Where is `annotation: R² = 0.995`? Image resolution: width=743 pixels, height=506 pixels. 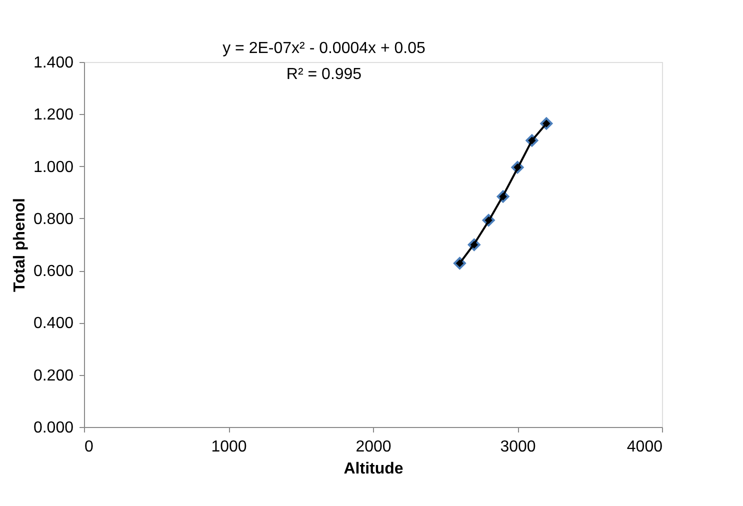
annotation: R² = 0.995 is located at coordinates (324, 74).